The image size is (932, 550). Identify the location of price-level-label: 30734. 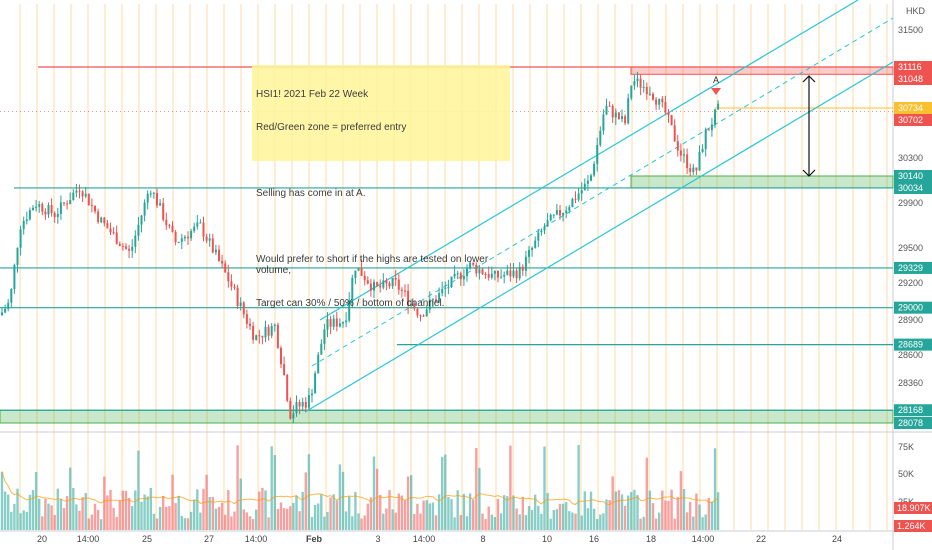
(910, 108).